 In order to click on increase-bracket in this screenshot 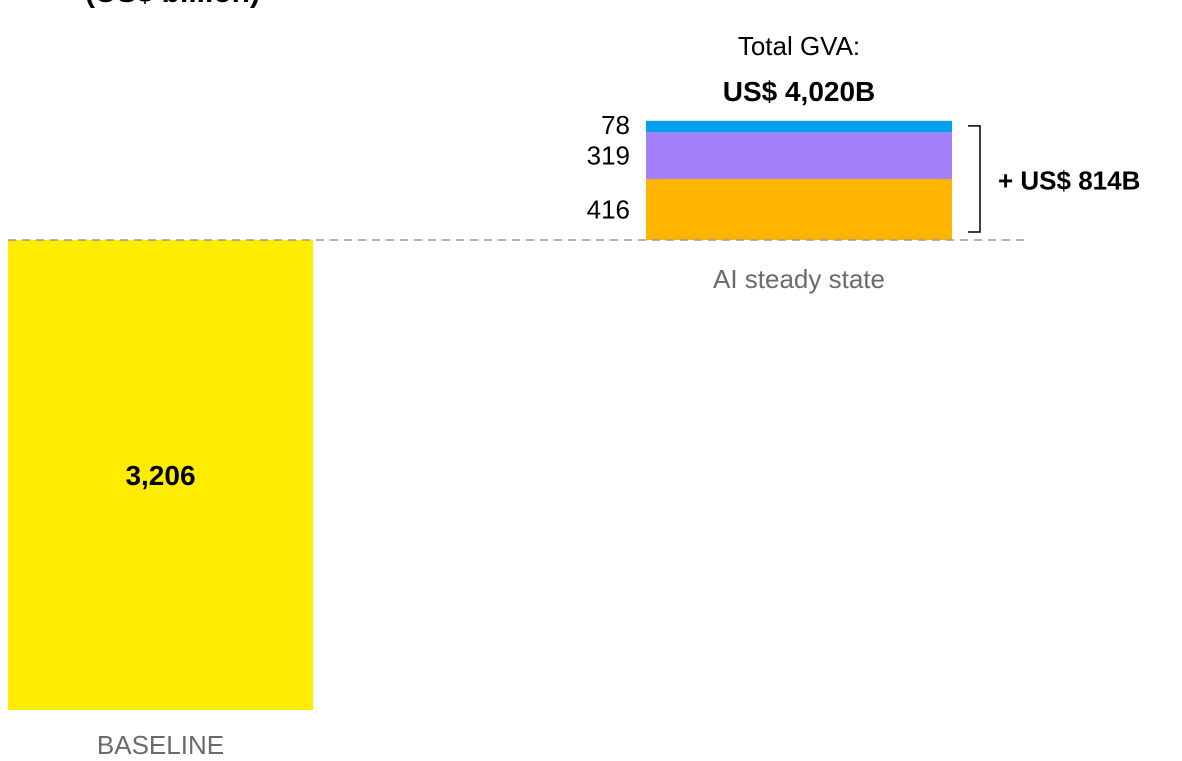, I will do `click(974, 179)`.